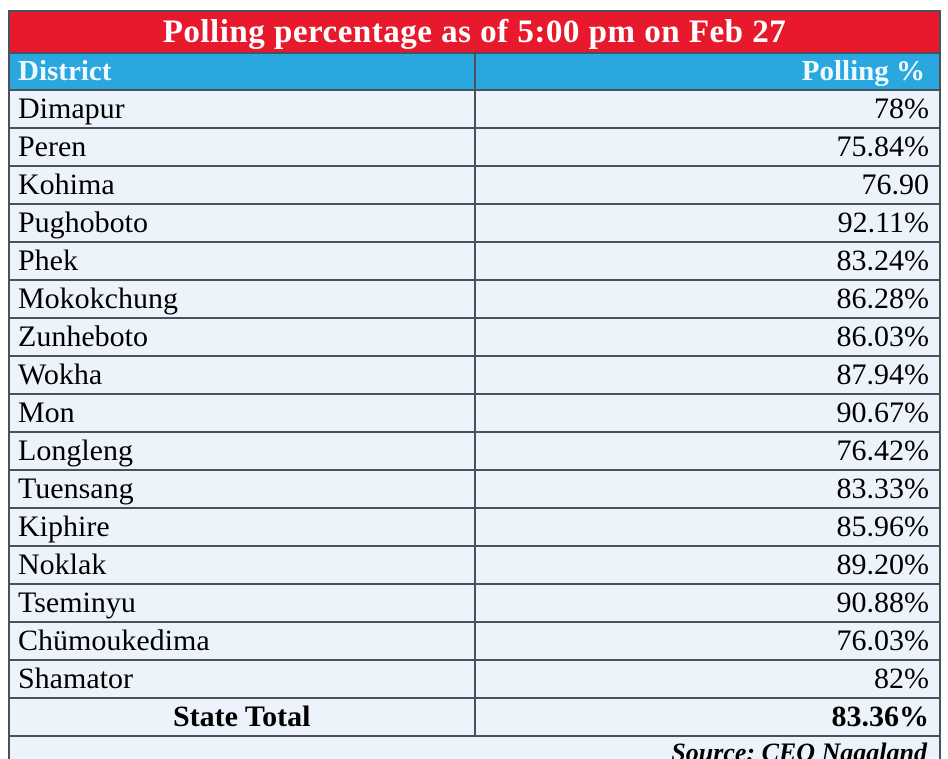  What do you see at coordinates (242, 565) in the screenshot?
I see `district-cell: Noklak` at bounding box center [242, 565].